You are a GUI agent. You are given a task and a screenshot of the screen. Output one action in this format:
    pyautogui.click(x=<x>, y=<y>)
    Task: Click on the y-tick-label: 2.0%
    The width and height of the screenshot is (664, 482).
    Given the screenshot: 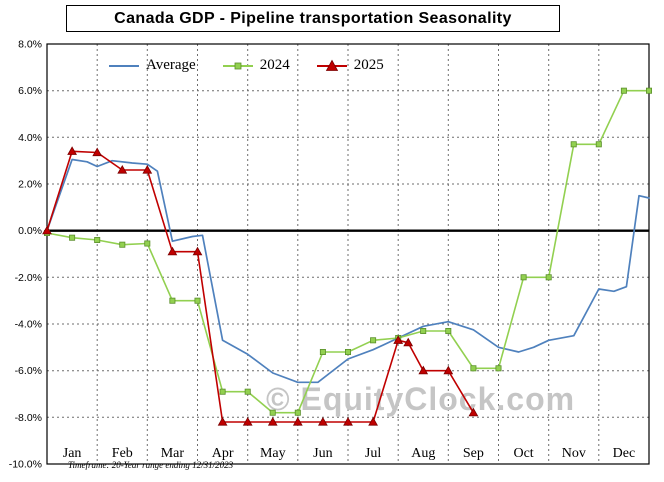 What is the action you would take?
    pyautogui.click(x=30, y=185)
    